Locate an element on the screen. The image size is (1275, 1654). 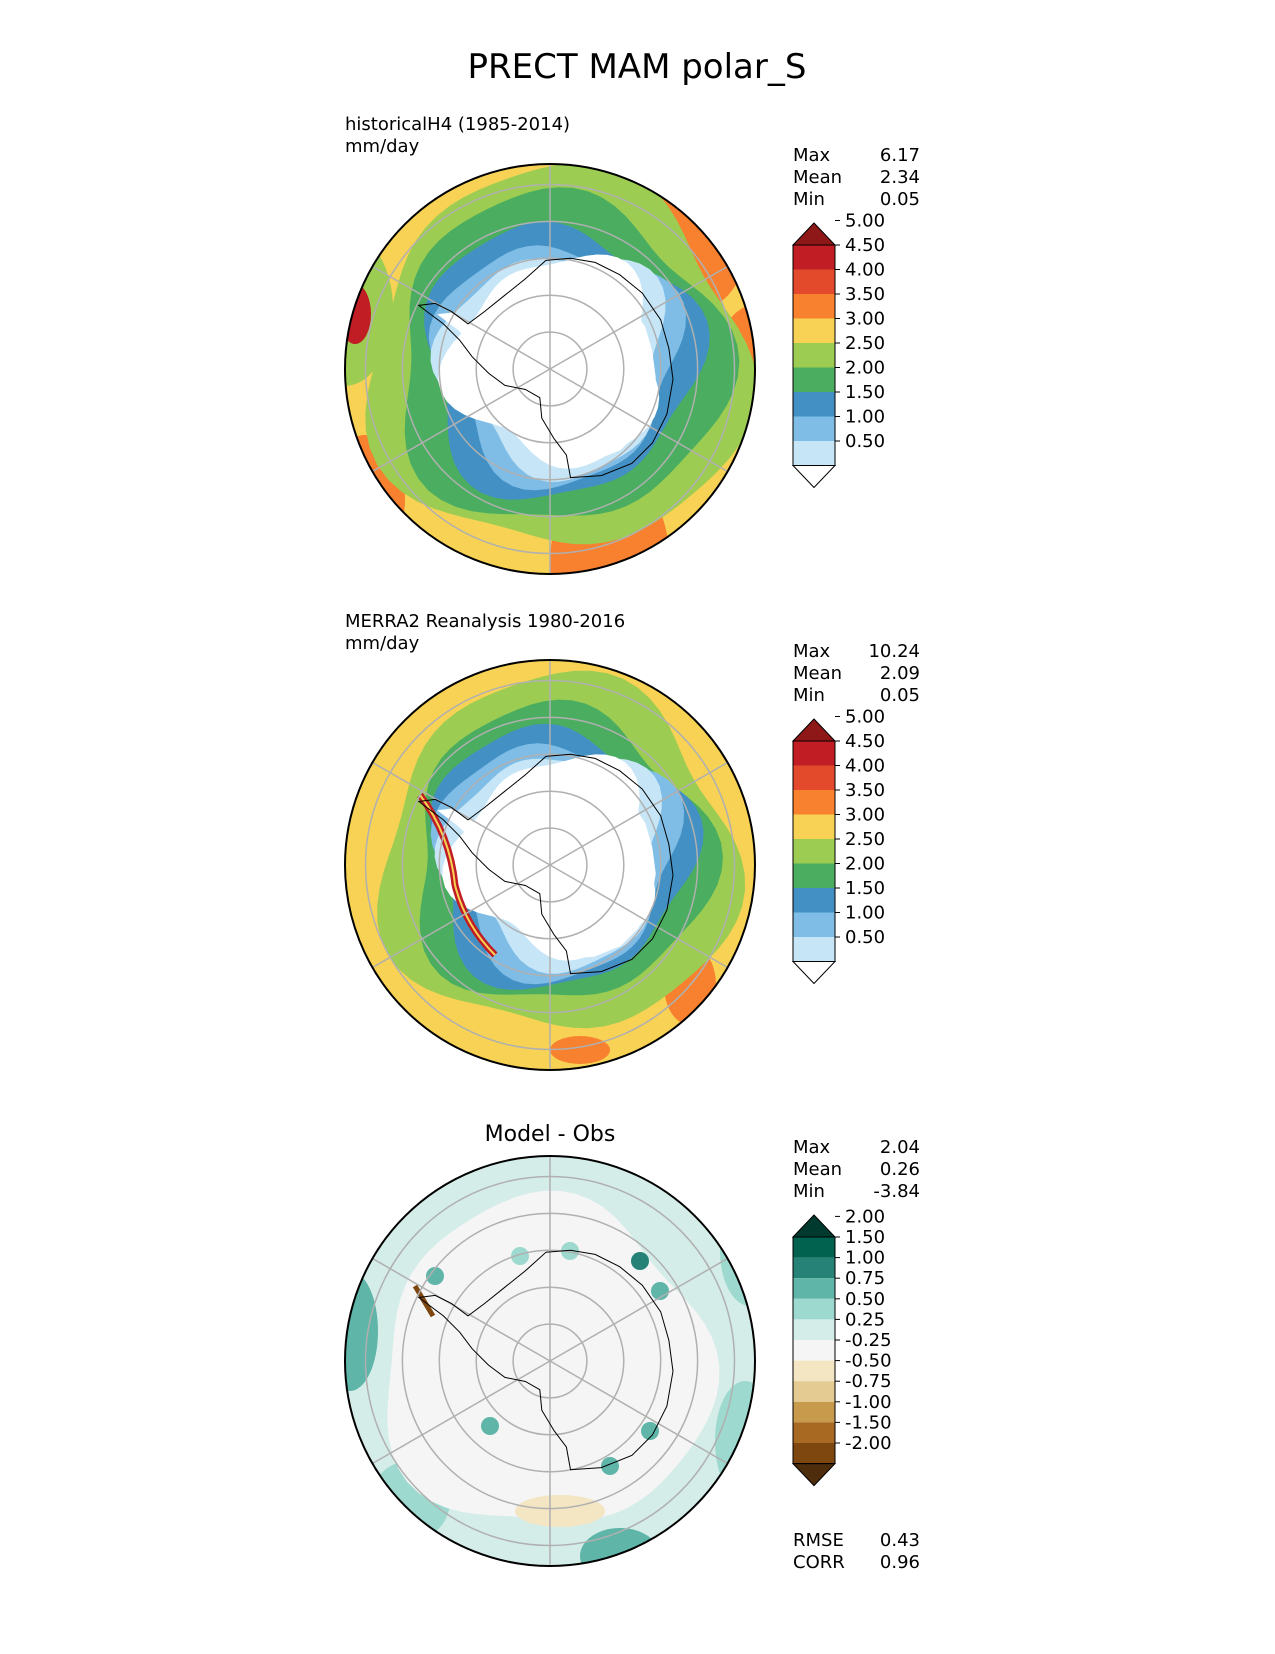
metric-corr: CORR 0.96 is located at coordinates (856, 1562).